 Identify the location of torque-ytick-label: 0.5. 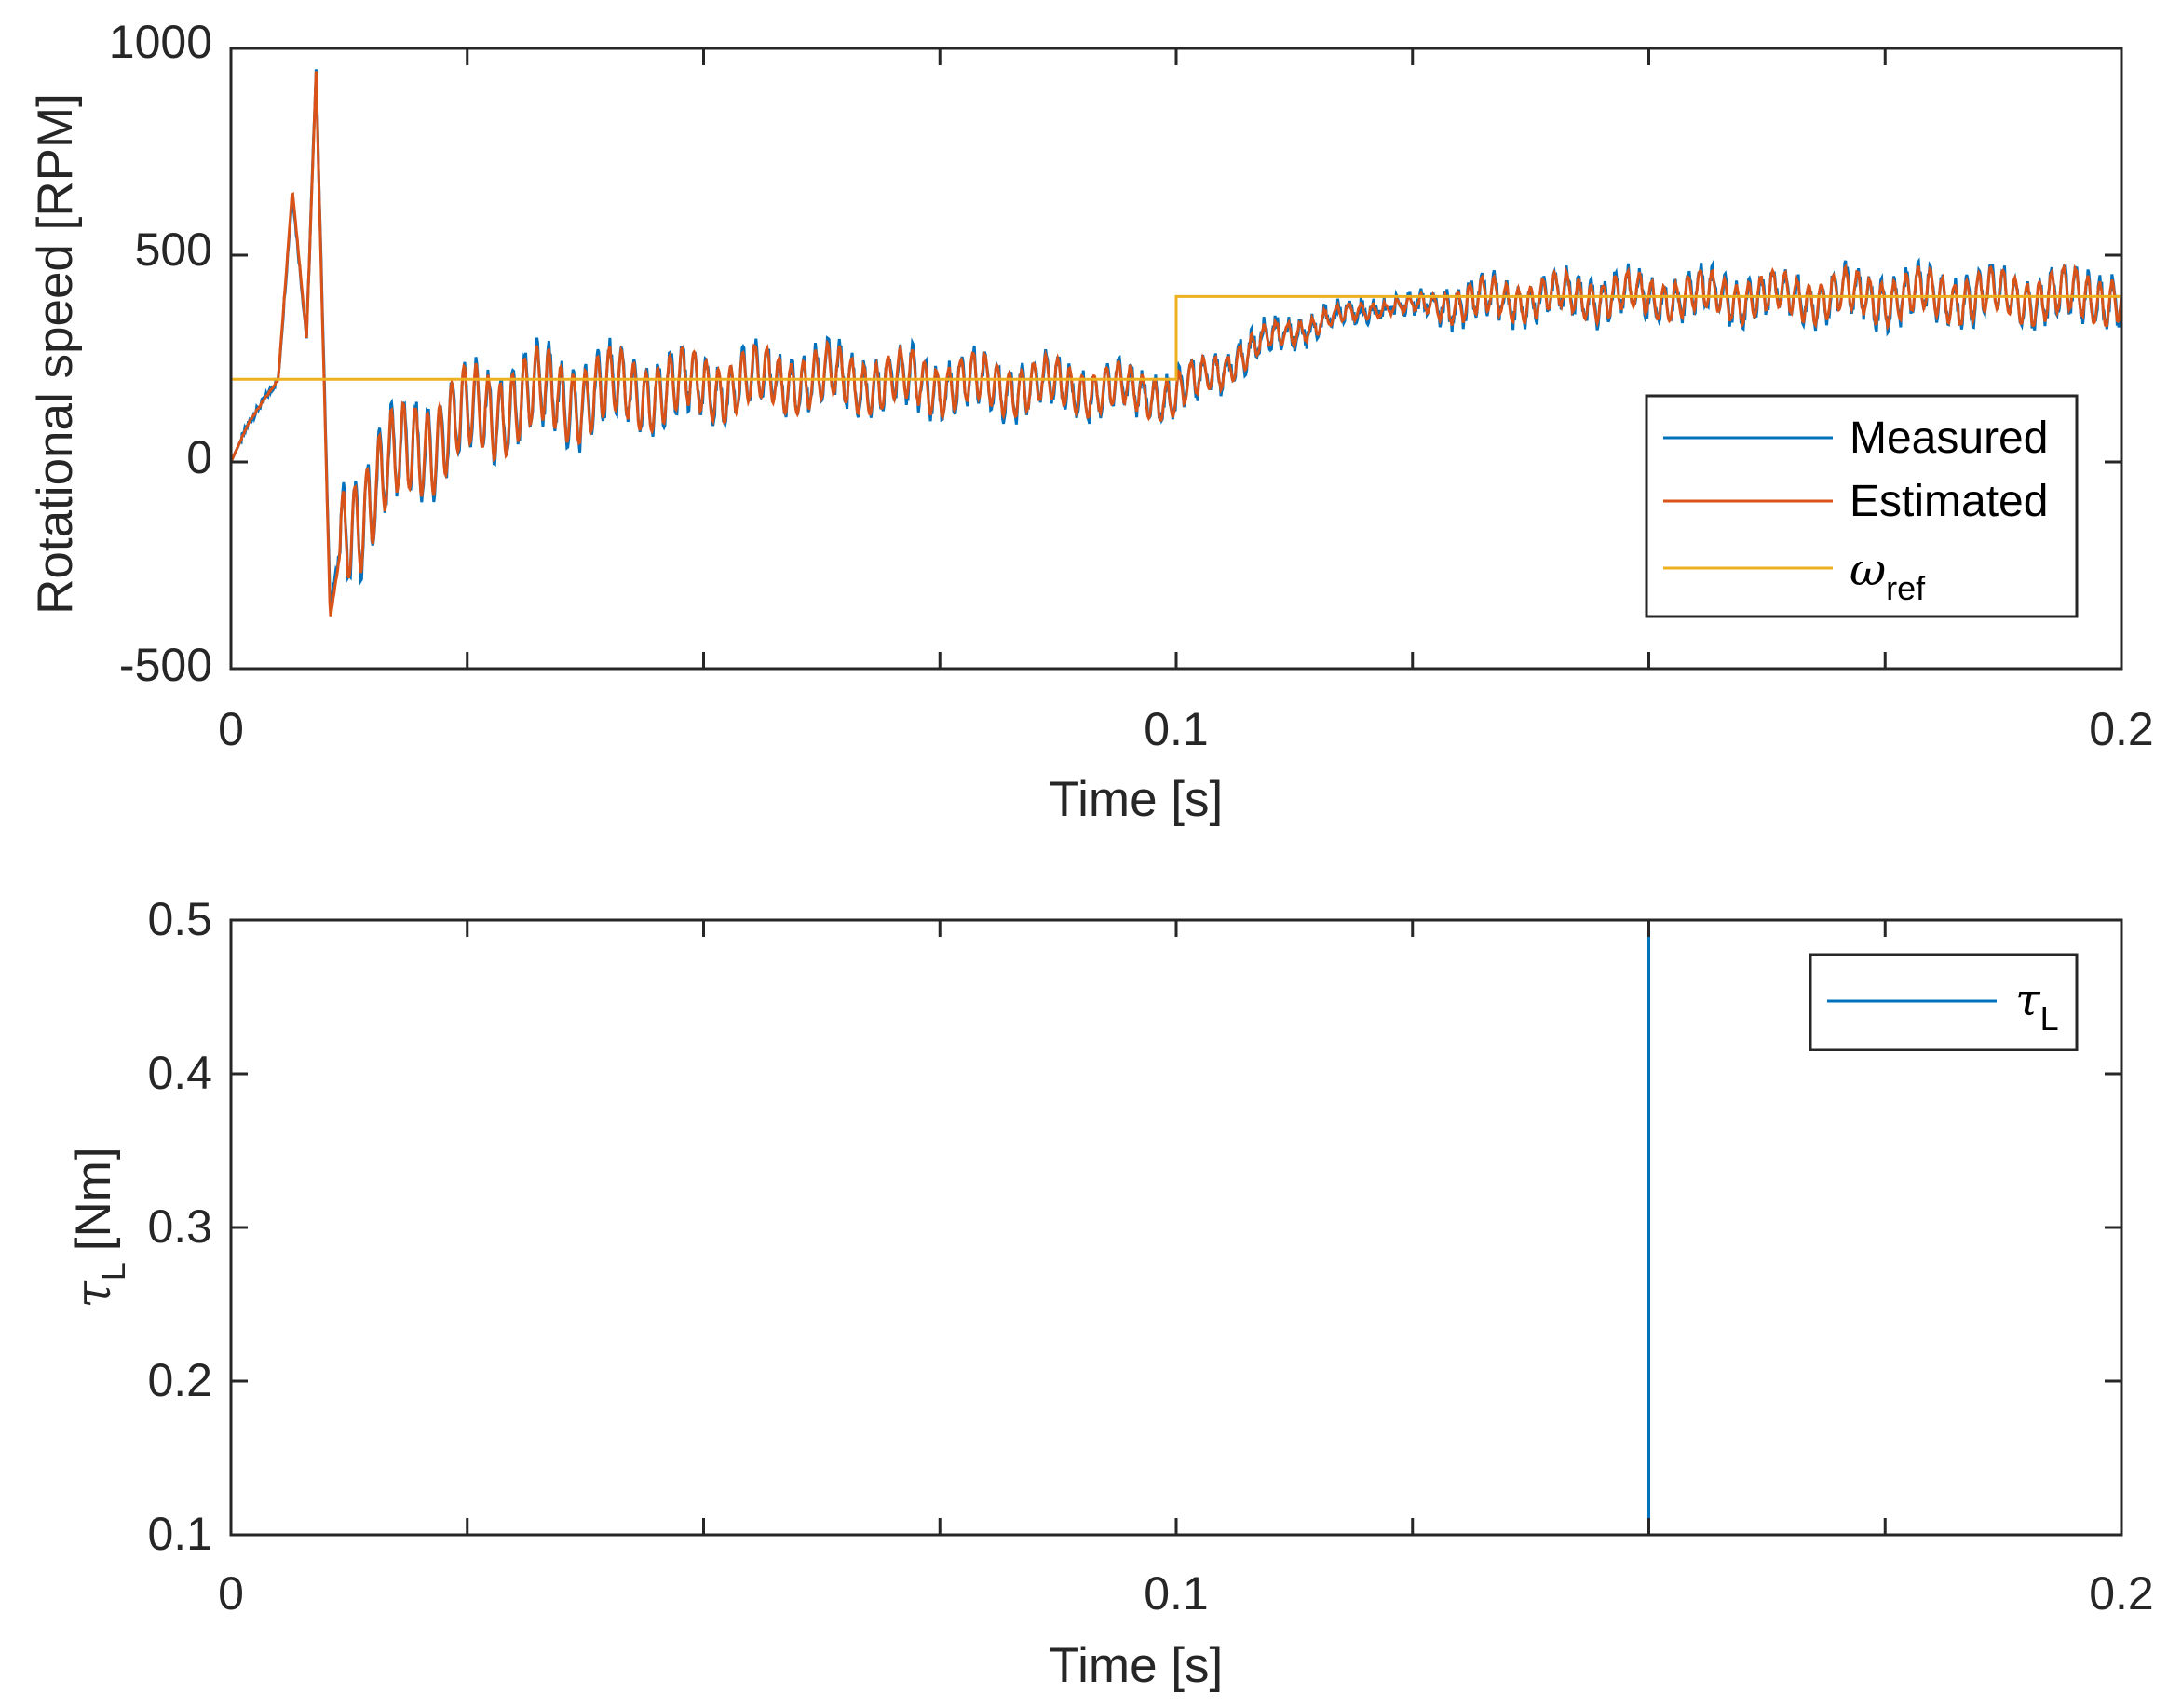
(180, 919).